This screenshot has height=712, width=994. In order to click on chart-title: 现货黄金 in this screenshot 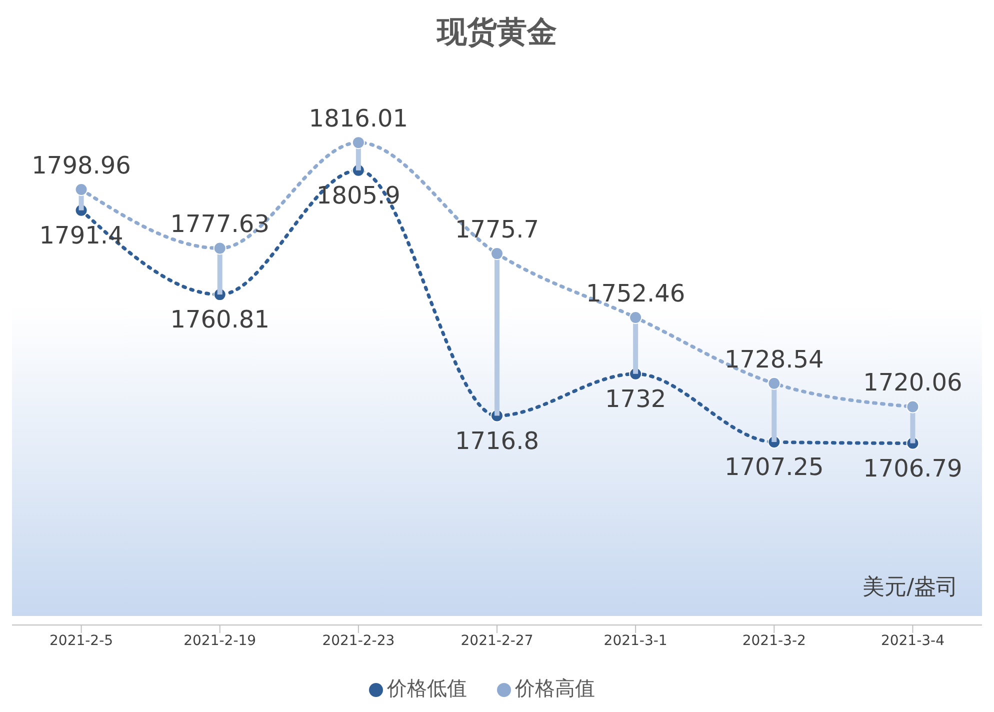, I will do `click(496, 33)`.